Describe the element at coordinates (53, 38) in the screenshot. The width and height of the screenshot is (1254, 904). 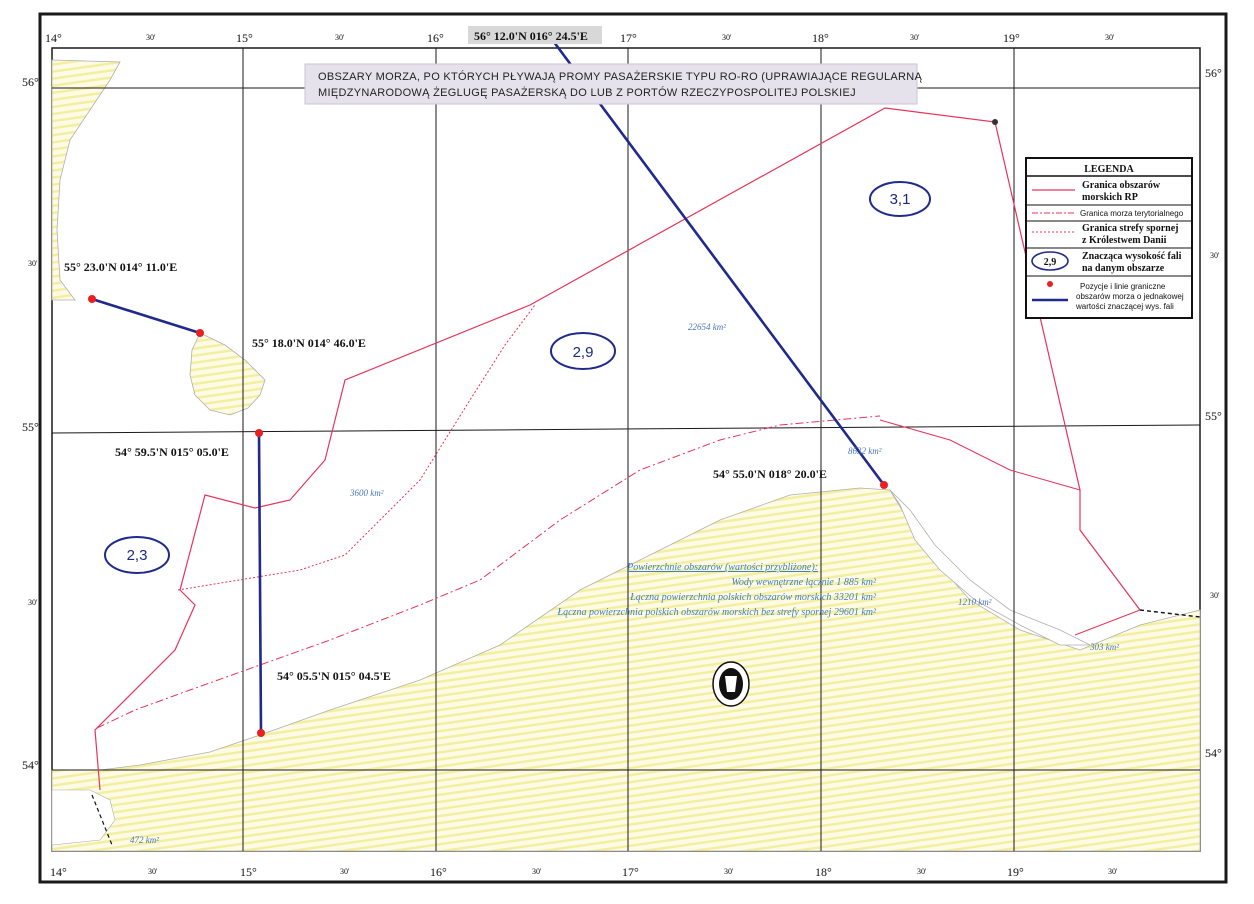
I see `lon-top-0: 14°` at that location.